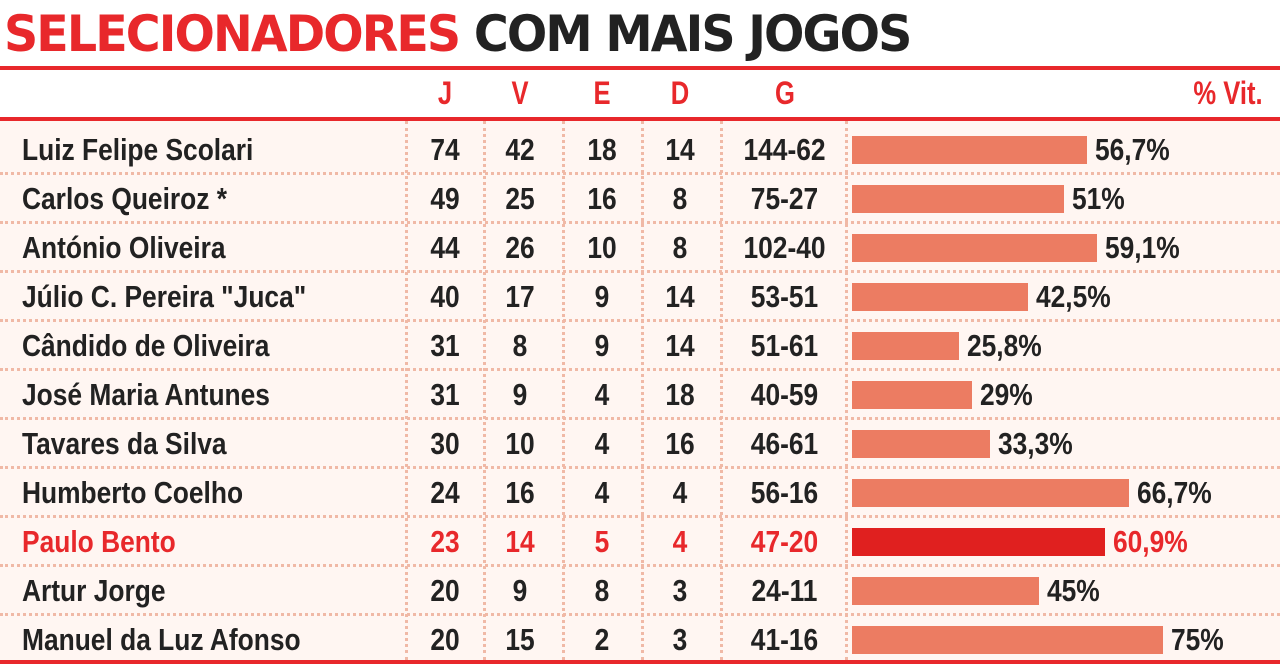 Image resolution: width=1280 pixels, height=668 pixels. Describe the element at coordinates (520, 639) in the screenshot. I see `cell-v: 15` at that location.